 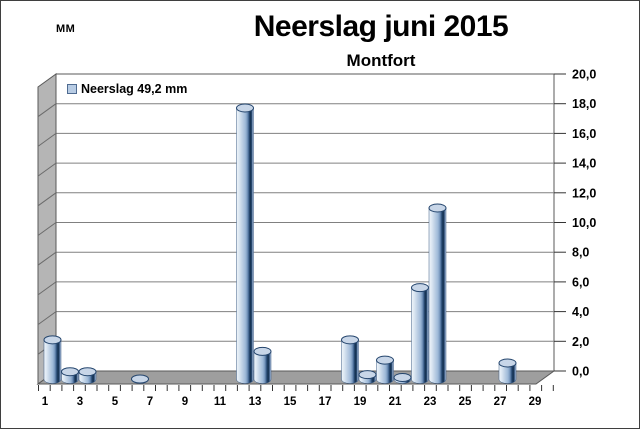 I want to click on x-axis-label: 9, so click(x=185, y=402).